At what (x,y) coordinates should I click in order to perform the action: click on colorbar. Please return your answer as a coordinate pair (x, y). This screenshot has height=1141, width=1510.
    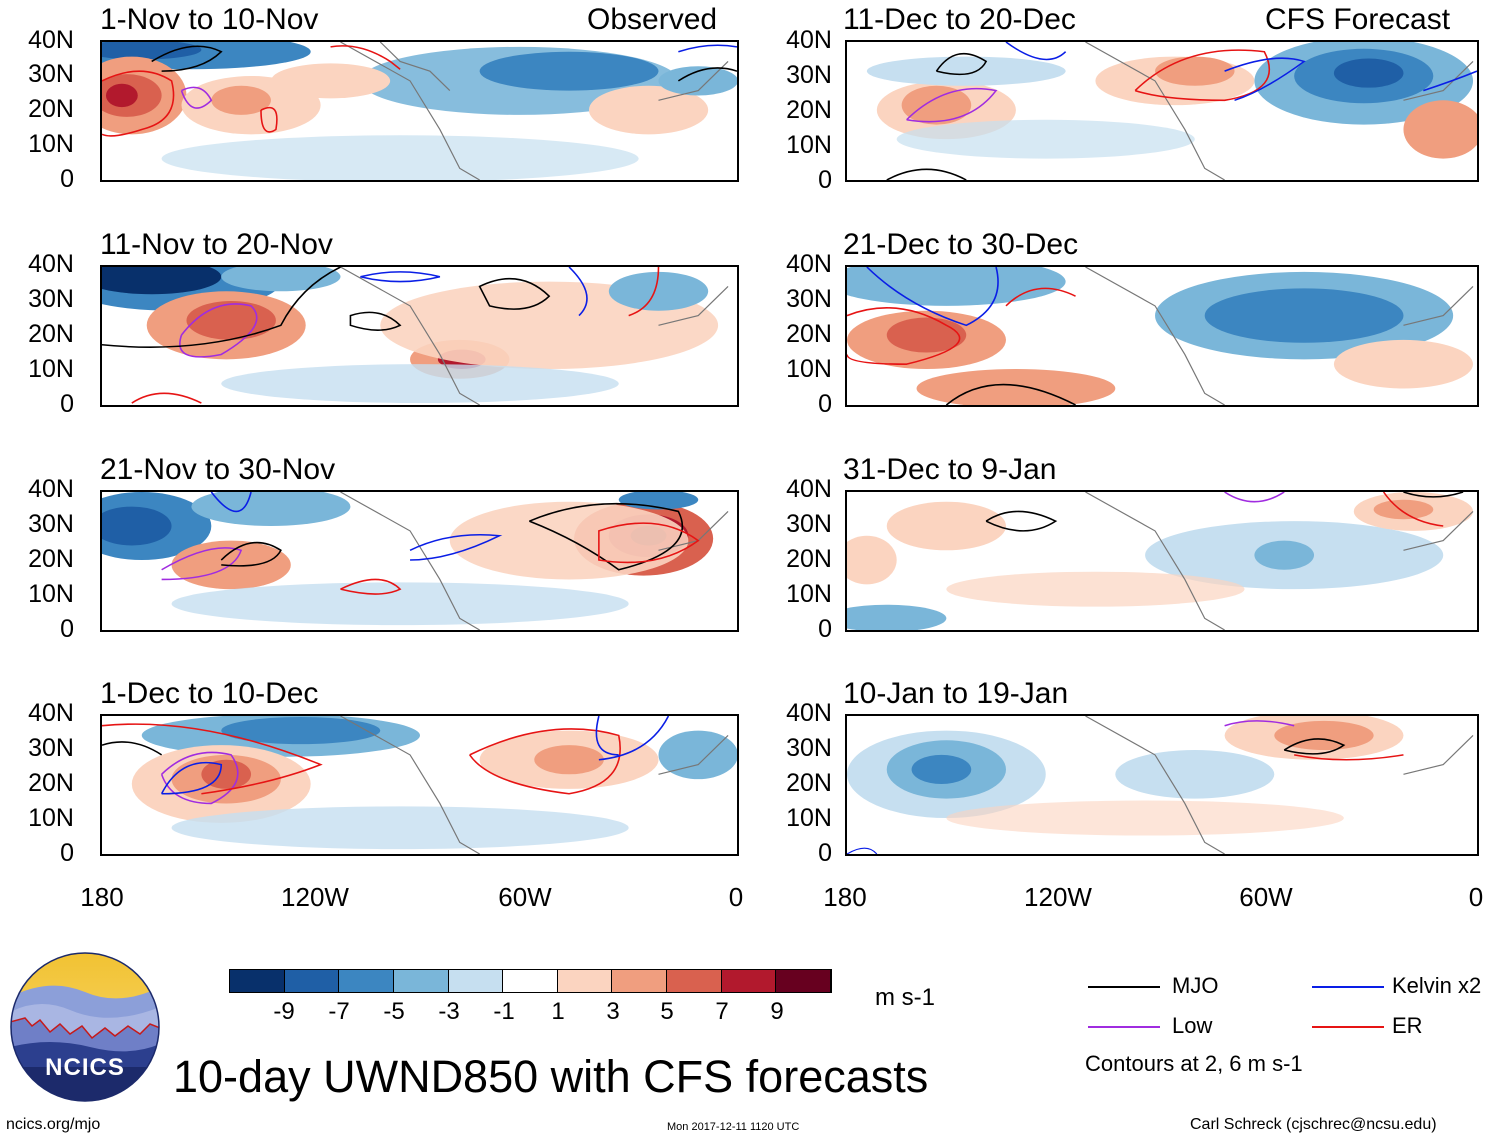
    Looking at the image, I should click on (530, 981).